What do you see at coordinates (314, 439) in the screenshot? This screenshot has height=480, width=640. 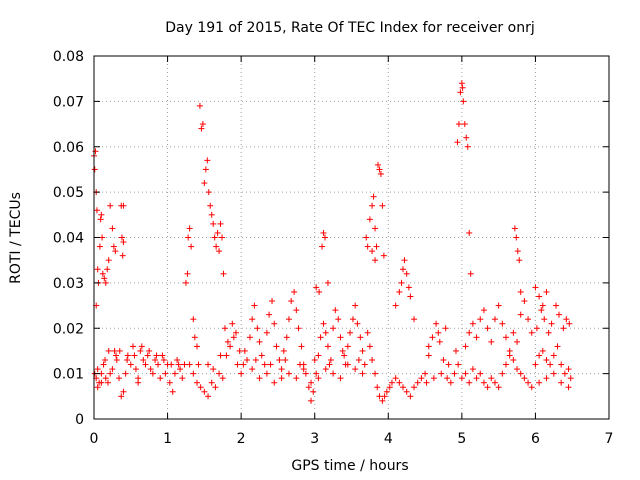 I see `x-tick-label: 3` at bounding box center [314, 439].